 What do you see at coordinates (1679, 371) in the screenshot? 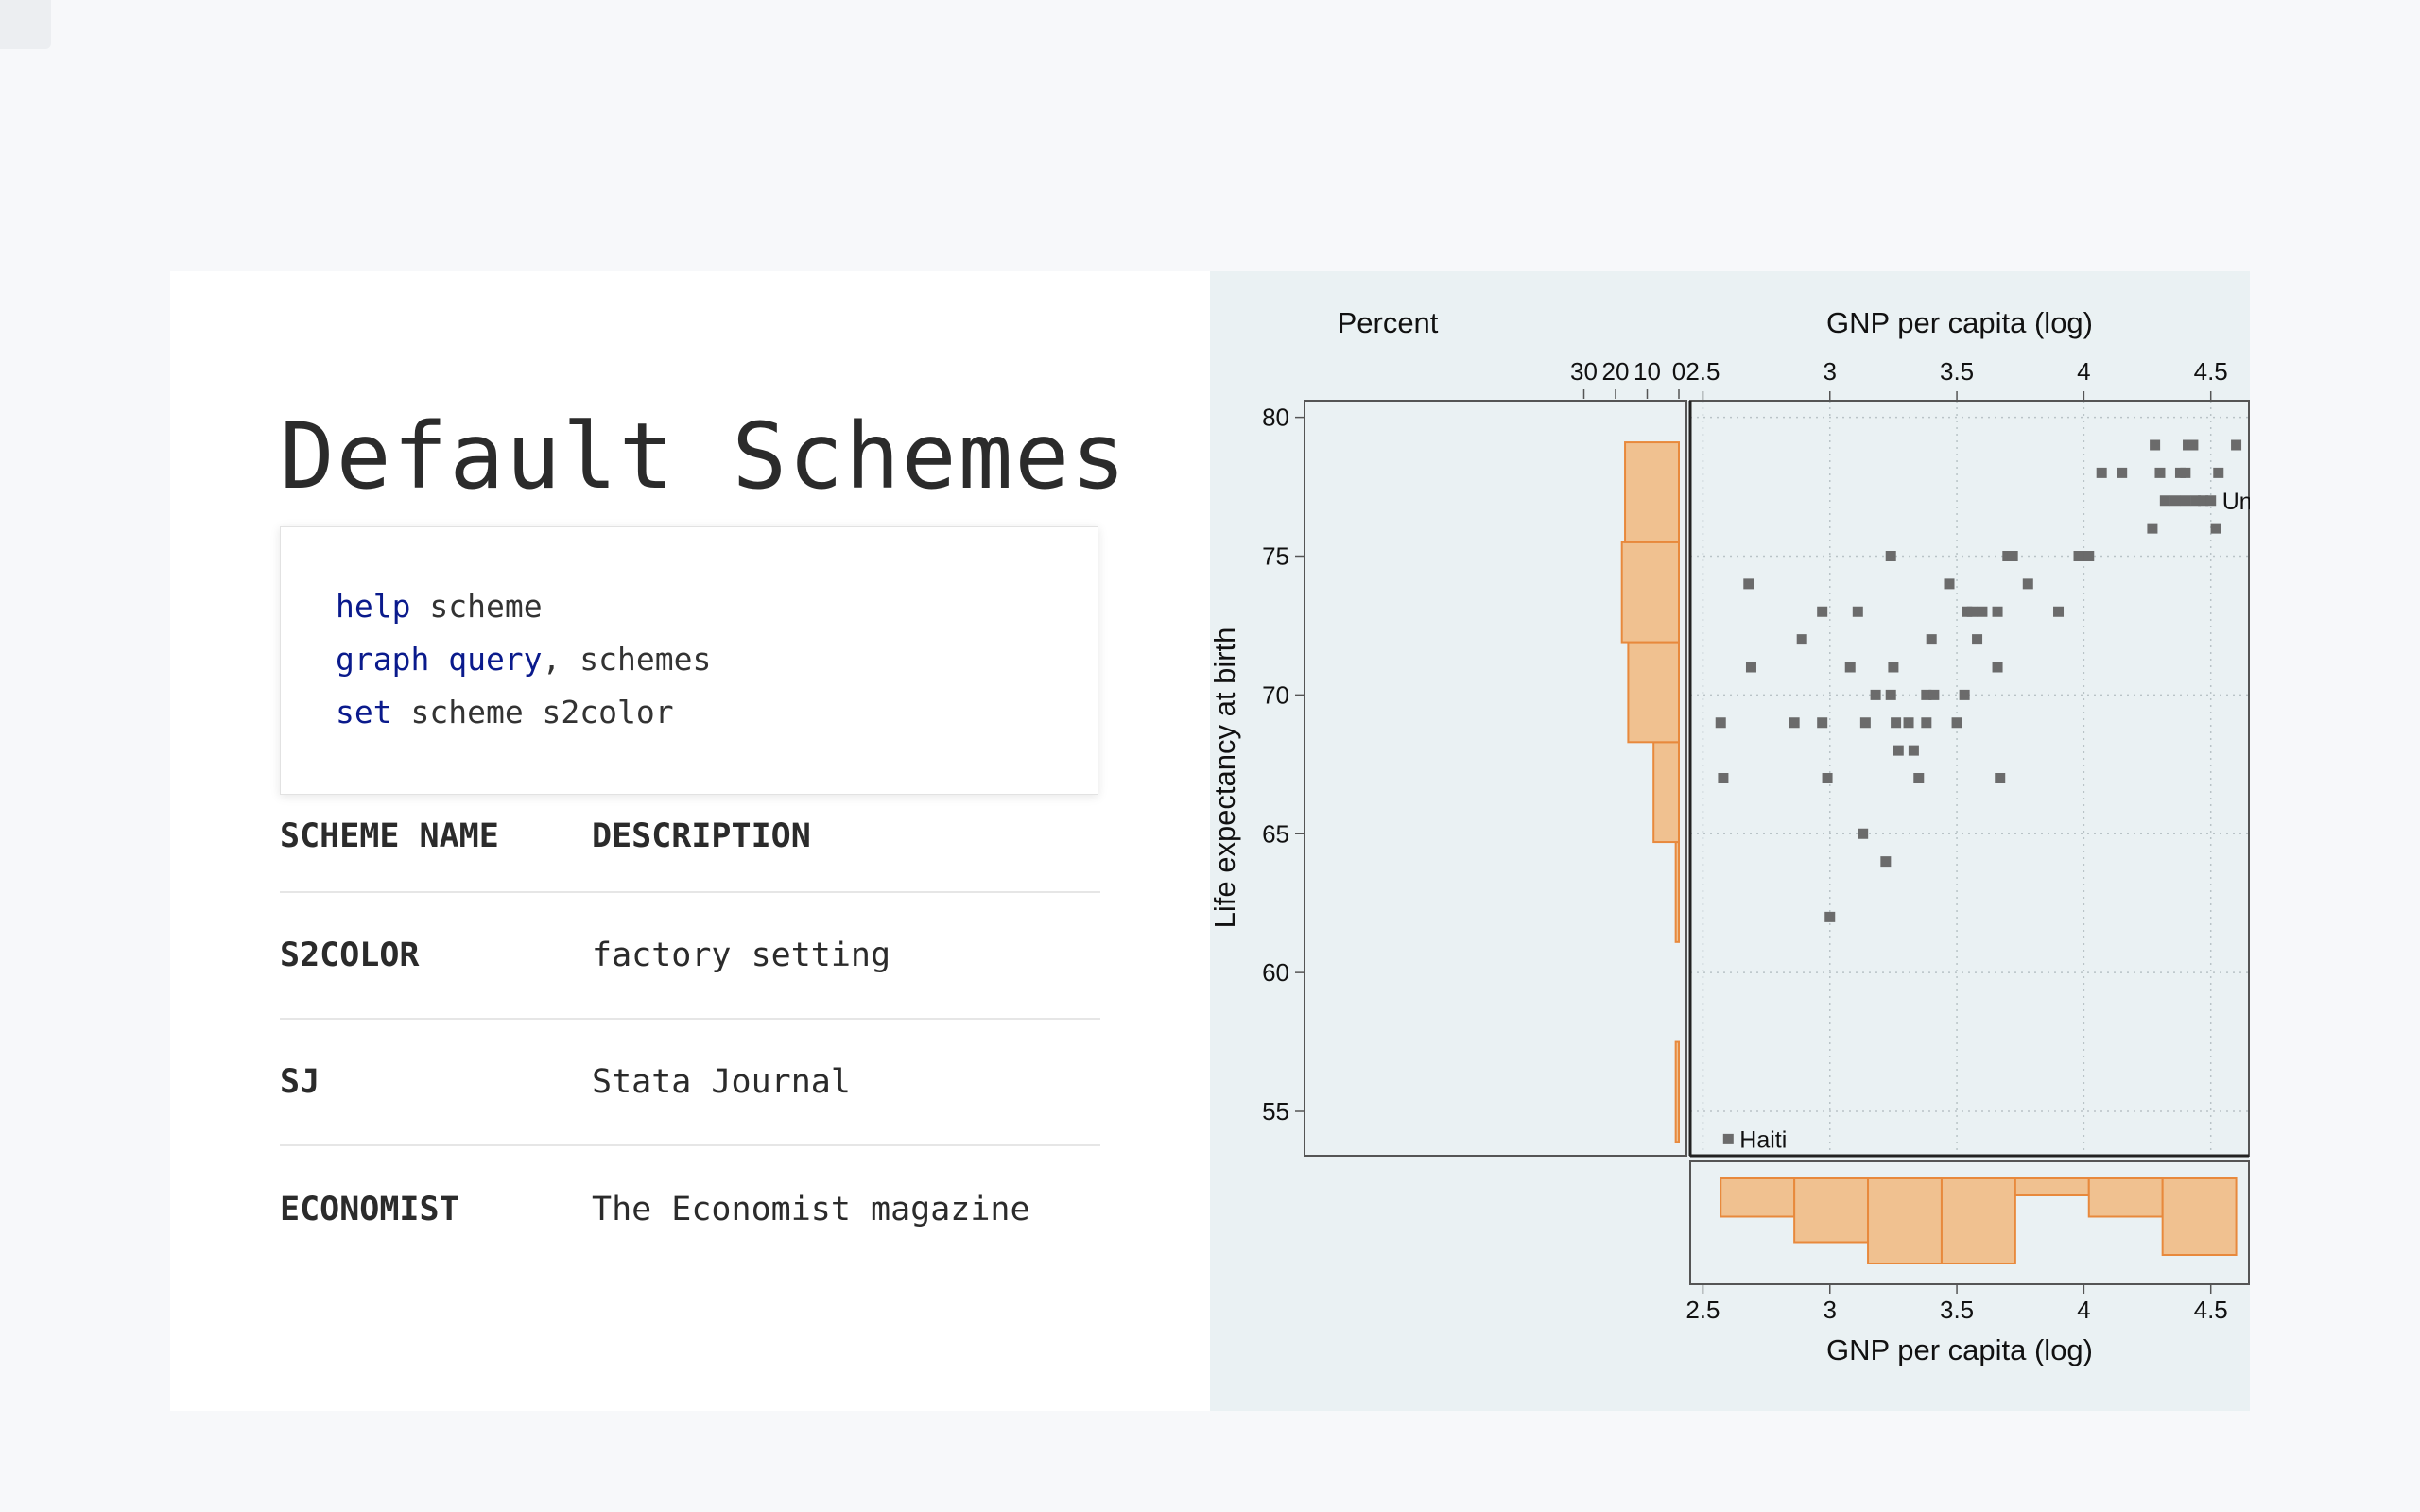
I see `y-histogram-tick-label: 0` at bounding box center [1679, 371].